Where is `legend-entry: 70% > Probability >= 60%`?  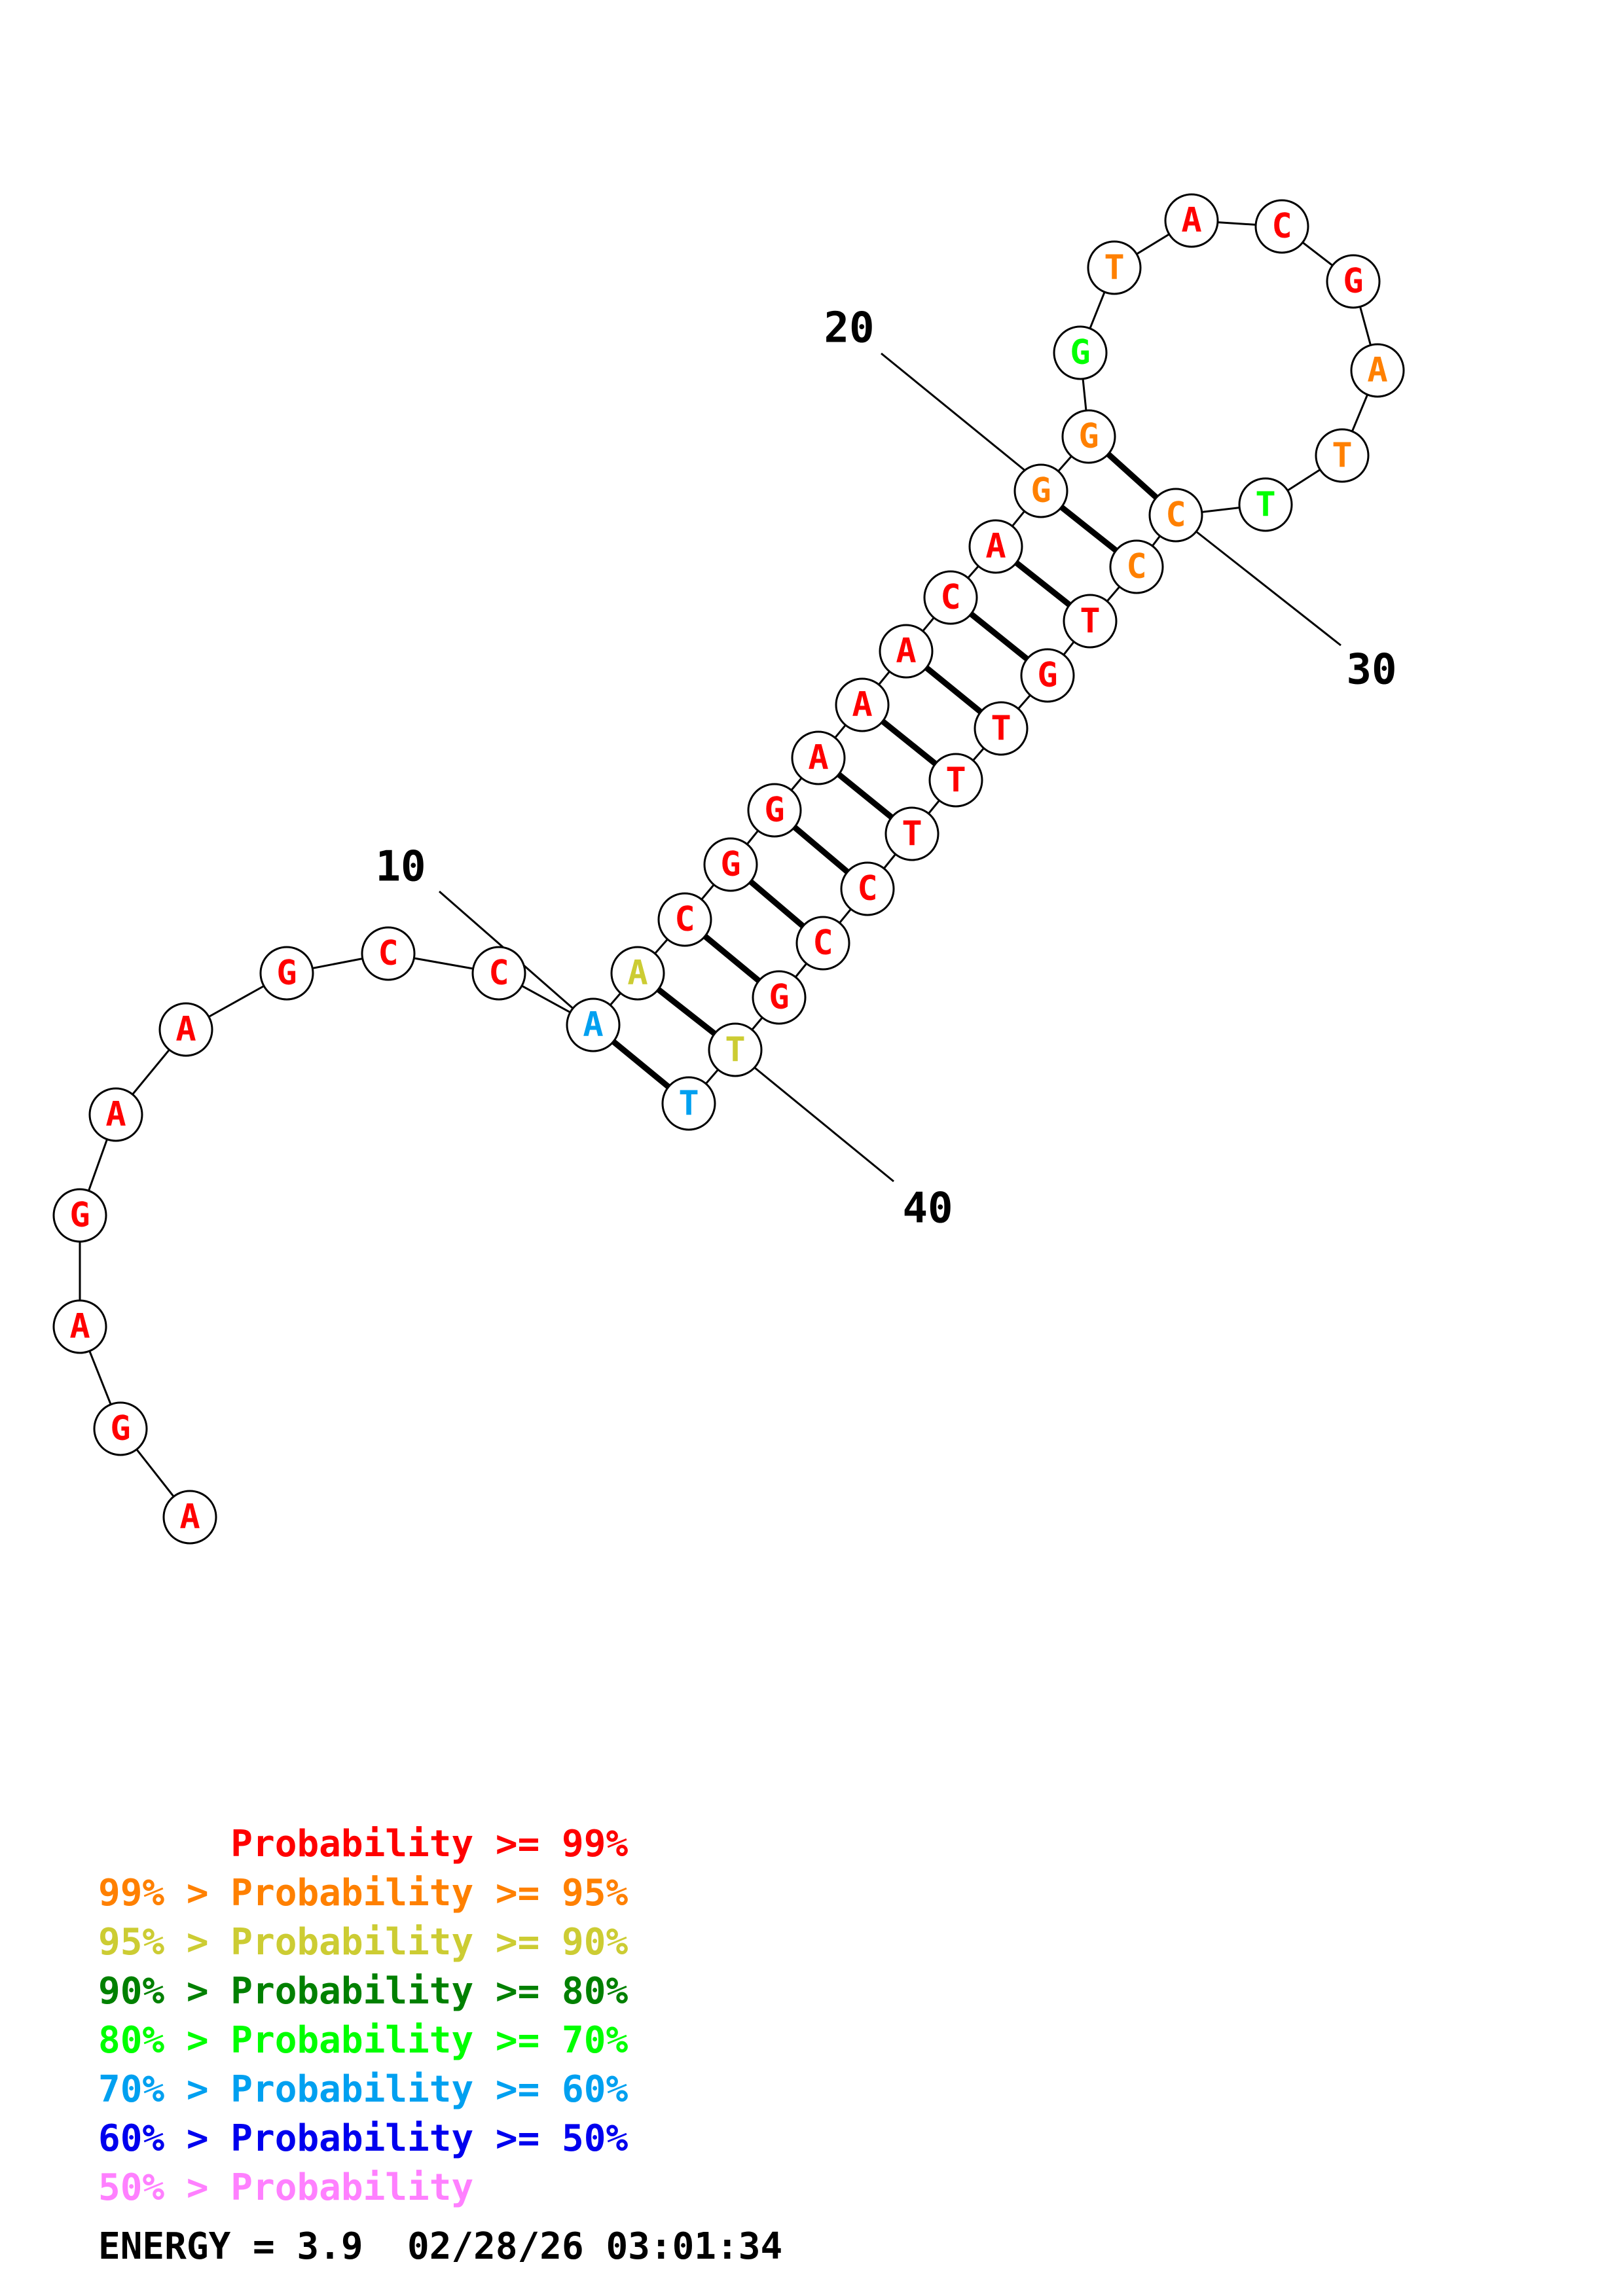 legend-entry: 70% > Probability >= 60% is located at coordinates (363, 2089).